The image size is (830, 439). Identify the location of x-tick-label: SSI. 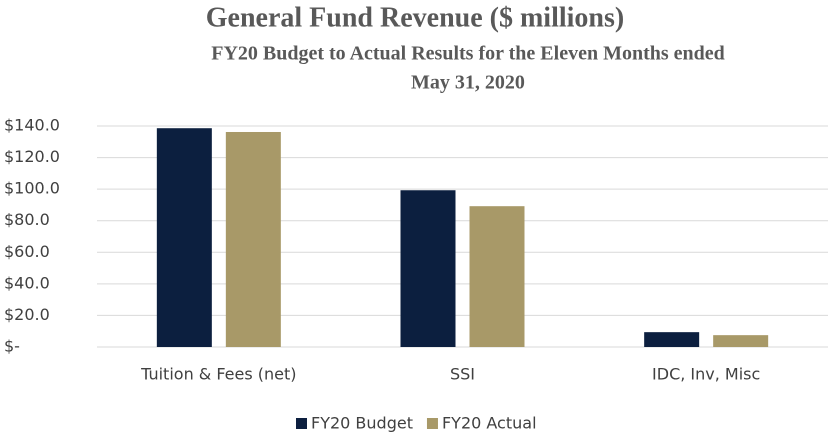
(462, 374).